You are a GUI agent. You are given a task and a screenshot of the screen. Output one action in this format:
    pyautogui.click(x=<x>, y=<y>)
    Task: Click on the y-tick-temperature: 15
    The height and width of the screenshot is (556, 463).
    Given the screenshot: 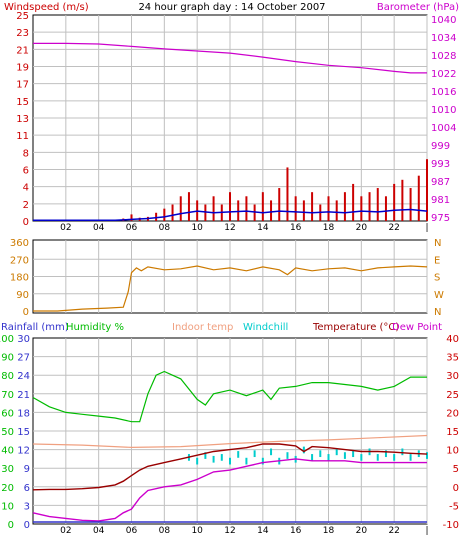 What is the action you would take?
    pyautogui.click(x=452, y=432)
    